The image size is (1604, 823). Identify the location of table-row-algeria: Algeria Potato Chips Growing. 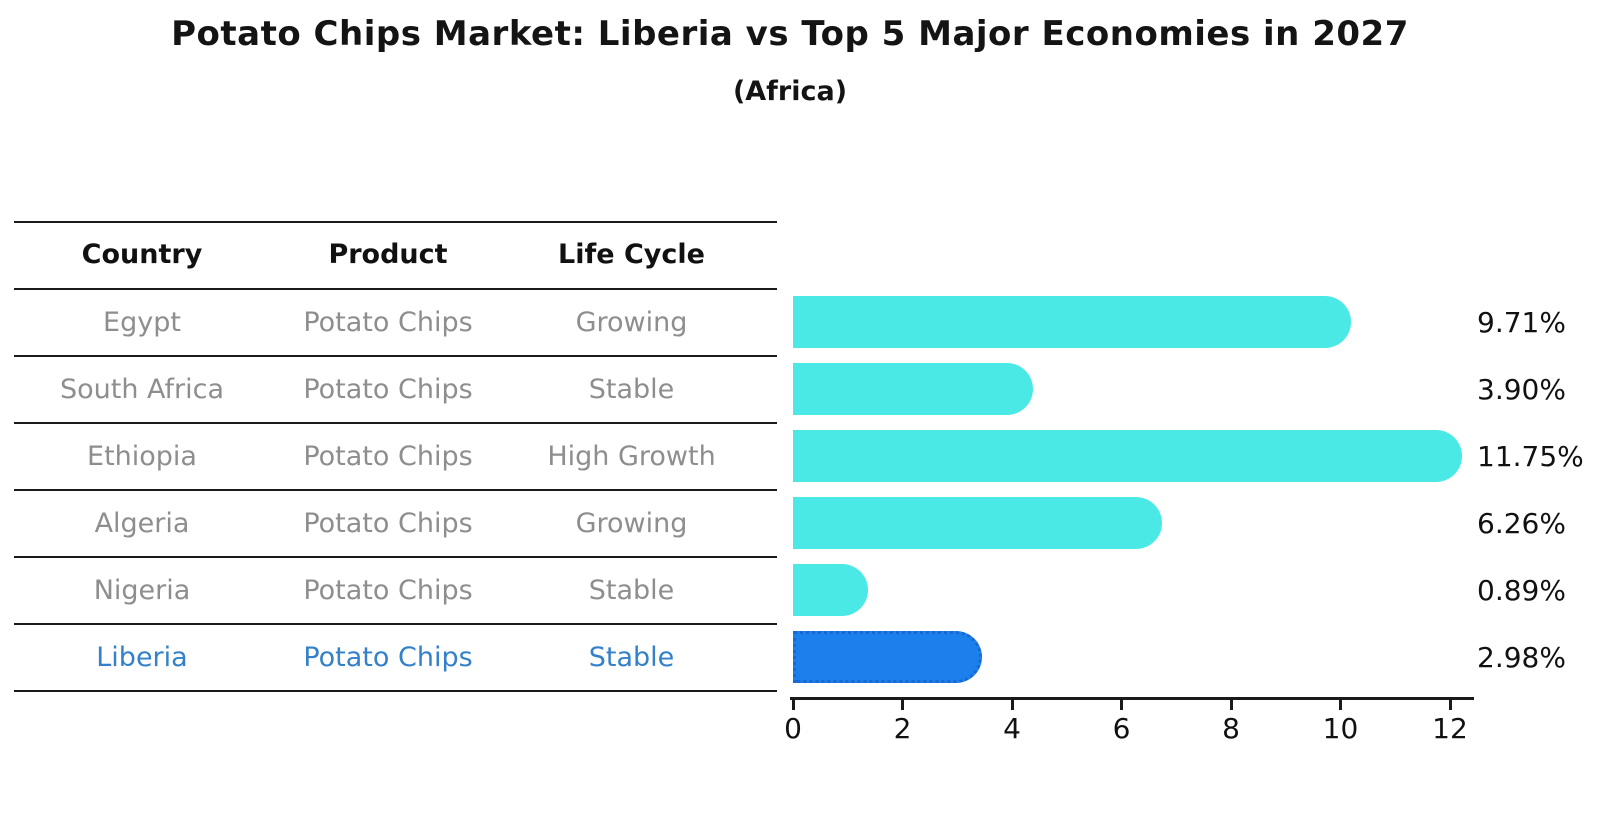
(390, 523).